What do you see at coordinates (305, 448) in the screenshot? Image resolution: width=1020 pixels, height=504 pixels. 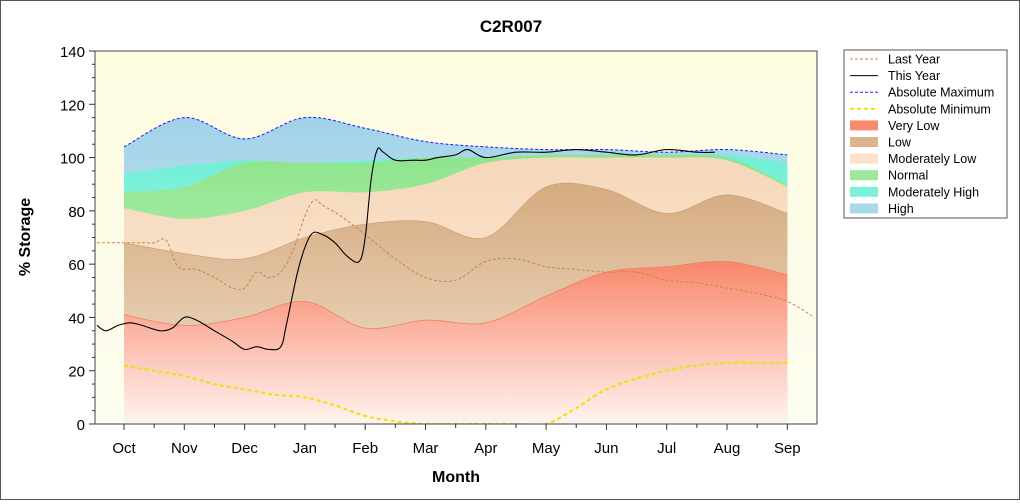 I see `x-tick-label: Jan` at bounding box center [305, 448].